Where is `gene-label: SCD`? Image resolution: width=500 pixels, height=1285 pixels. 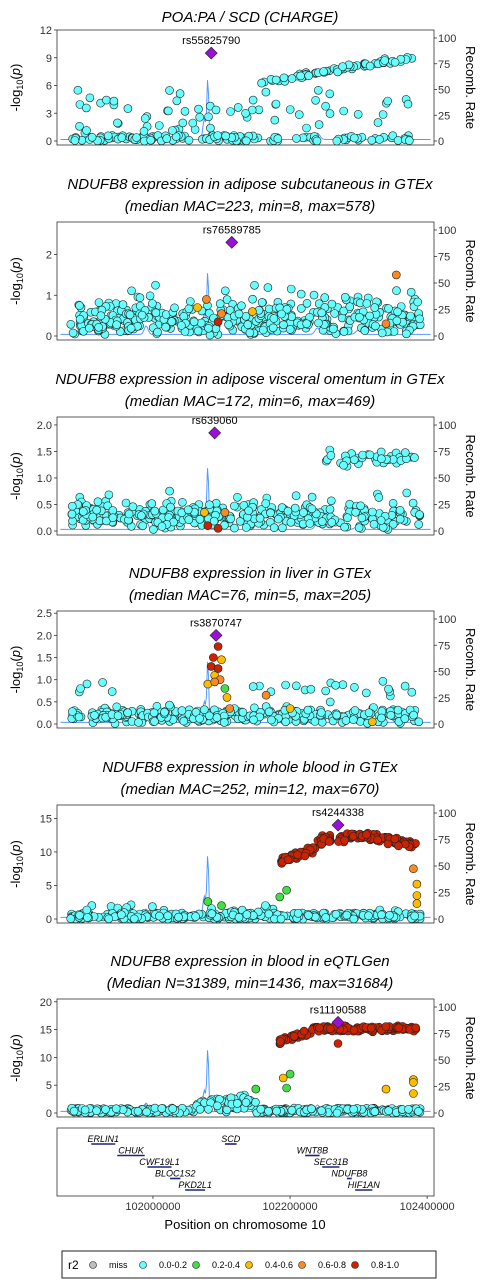 gene-label: SCD is located at coordinates (231, 1139).